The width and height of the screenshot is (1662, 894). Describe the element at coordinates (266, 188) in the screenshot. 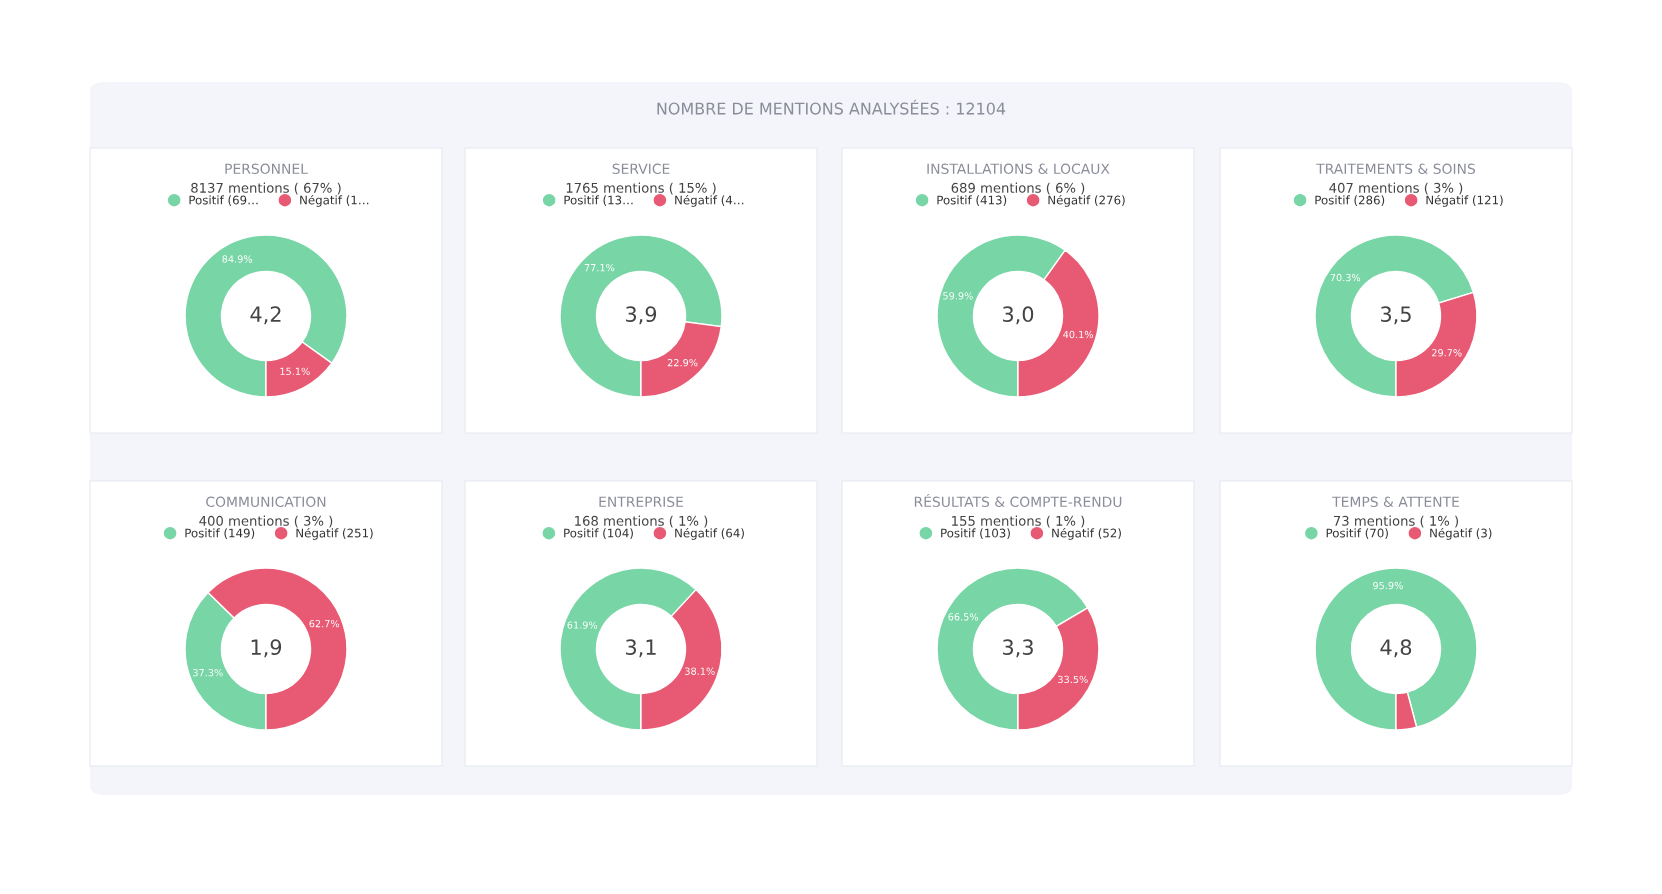

I see `chart-subtitle: 8137 mentions ( 67% )` at that location.